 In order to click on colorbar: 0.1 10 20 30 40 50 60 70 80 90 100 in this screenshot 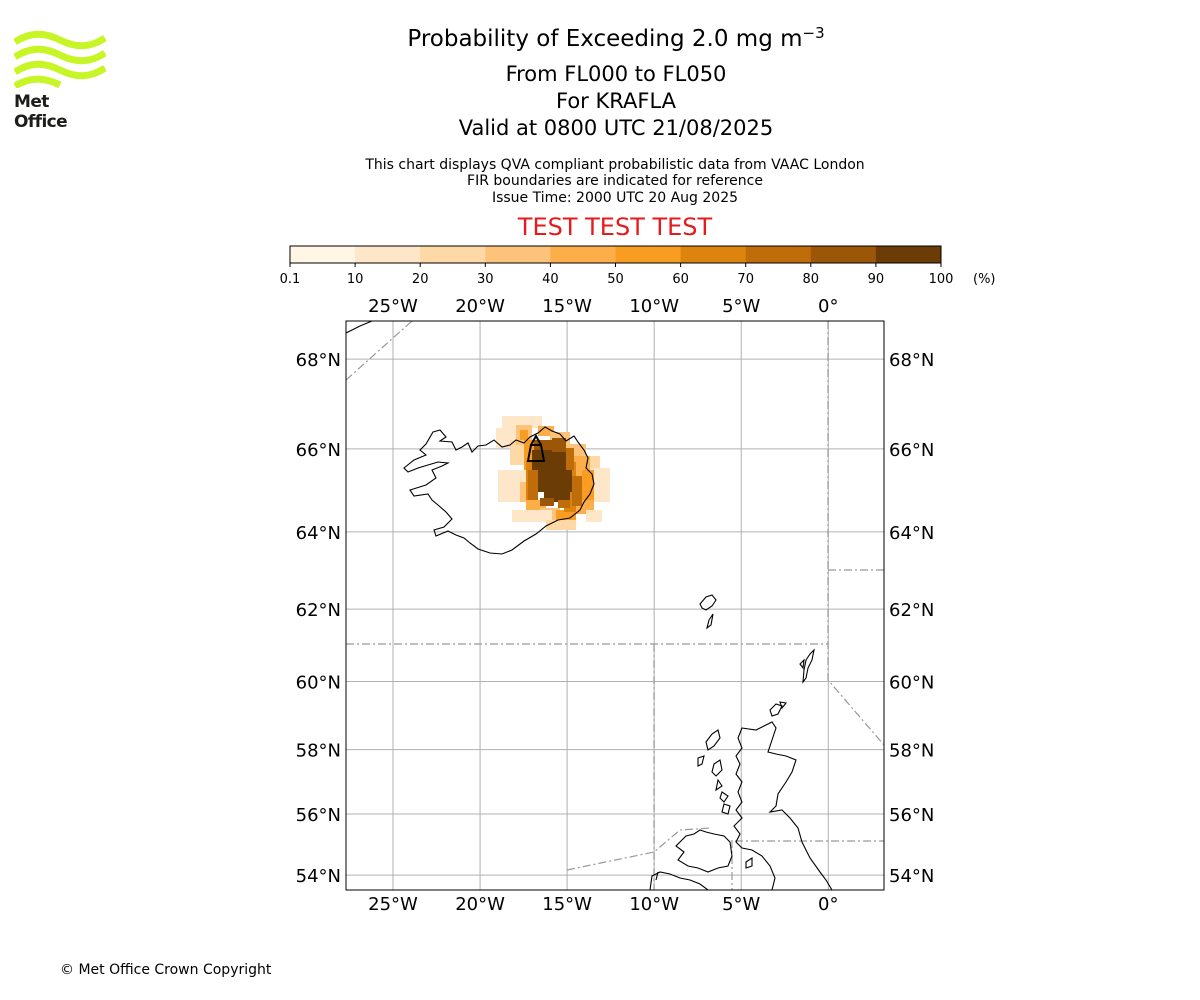, I will do `click(617, 266)`.